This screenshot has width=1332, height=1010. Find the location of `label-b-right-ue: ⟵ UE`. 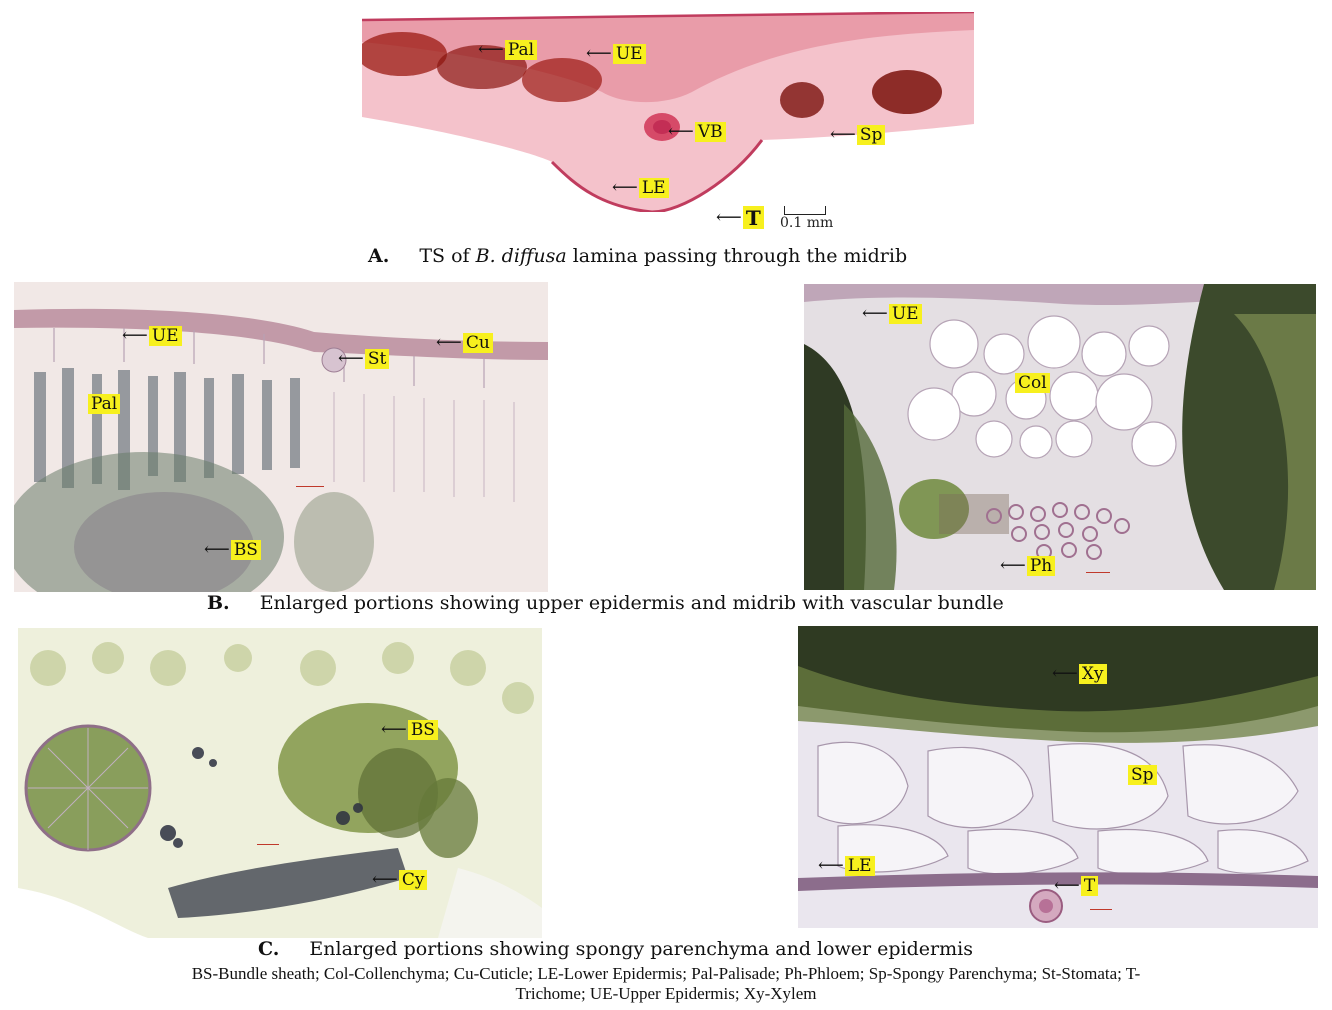

label-b-right-ue: ⟵ UE is located at coordinates (892, 314).